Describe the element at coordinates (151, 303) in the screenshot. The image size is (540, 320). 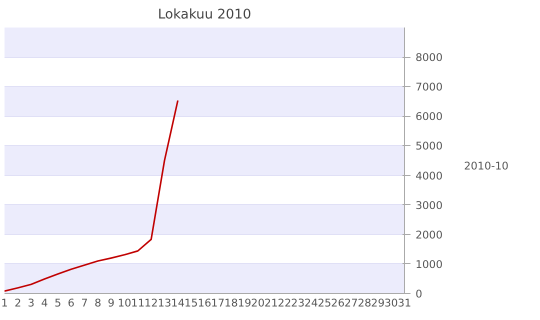
I see `x-tick-label: 12` at that location.